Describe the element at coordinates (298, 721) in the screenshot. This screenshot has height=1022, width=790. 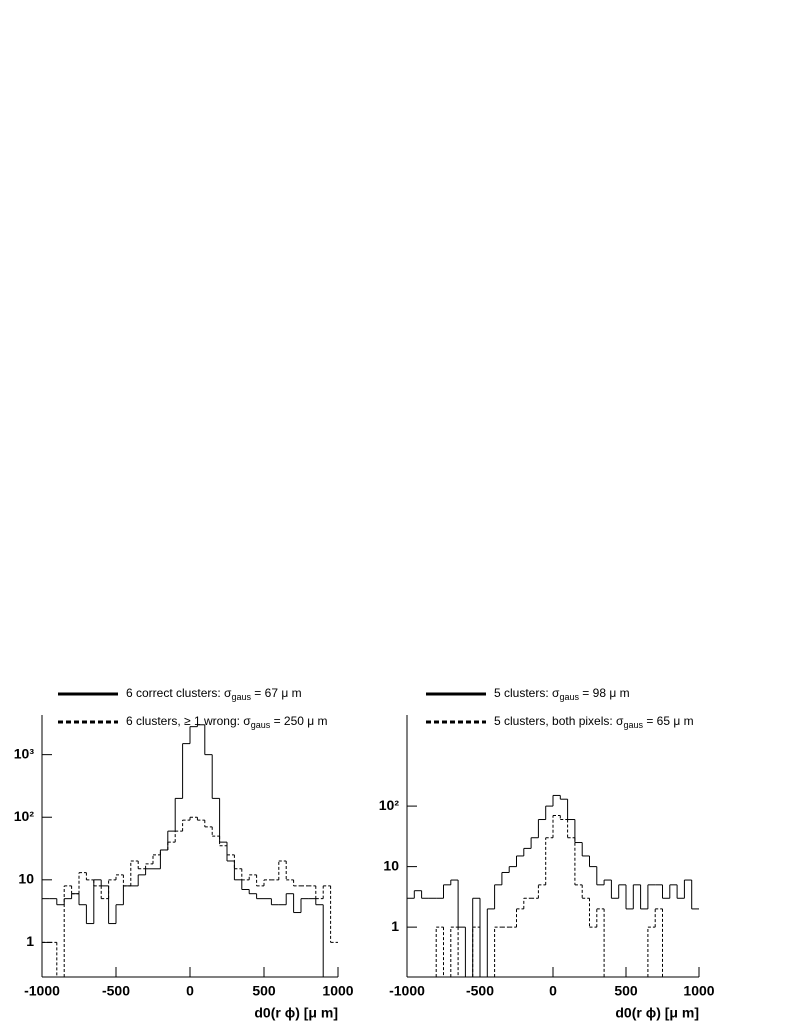
I see `legend-text: = 250 μ m` at that location.